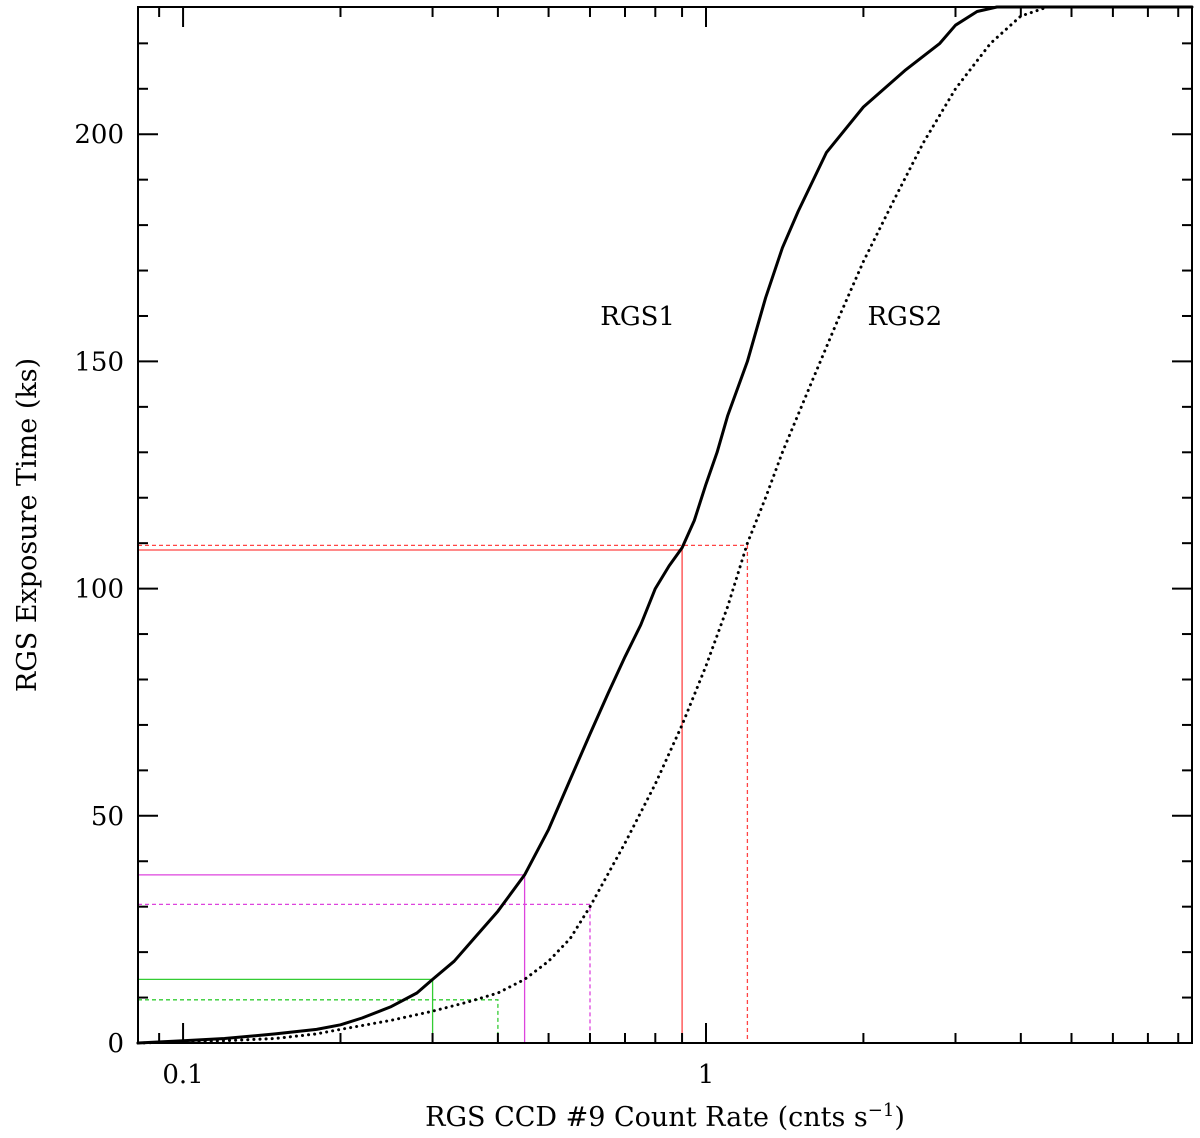 Image resolution: width=1200 pixels, height=1138 pixels. What do you see at coordinates (899, 1117) in the screenshot?
I see `x-axis-label-close: )` at bounding box center [899, 1117].